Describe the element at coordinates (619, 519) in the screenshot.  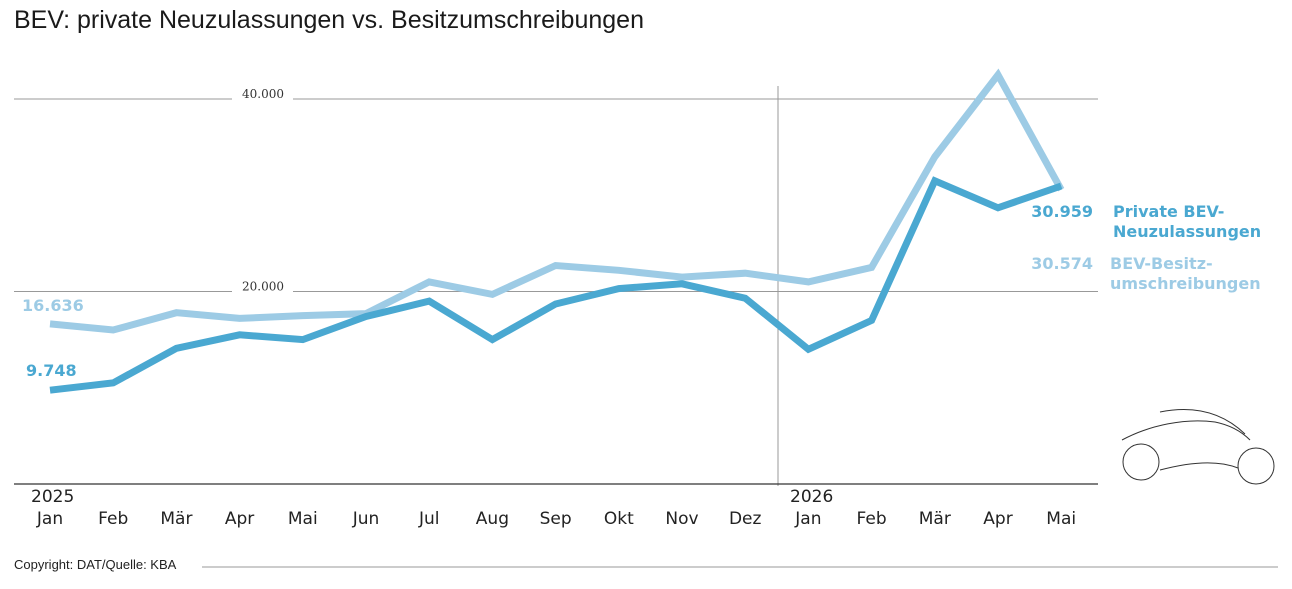
I see `x-tick-label: Okt` at that location.